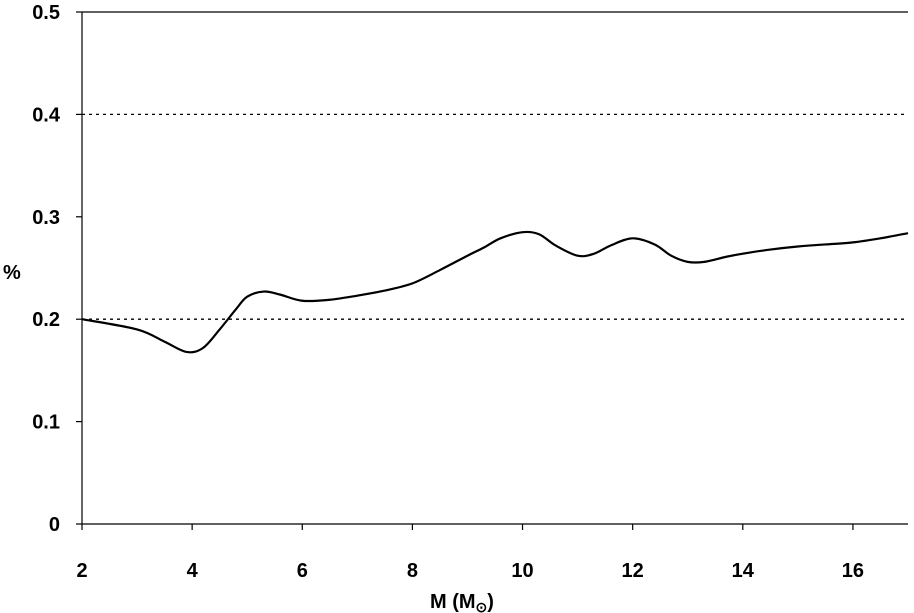 The width and height of the screenshot is (914, 613). What do you see at coordinates (490, 602) in the screenshot?
I see `x-axis-label-close: )` at bounding box center [490, 602].